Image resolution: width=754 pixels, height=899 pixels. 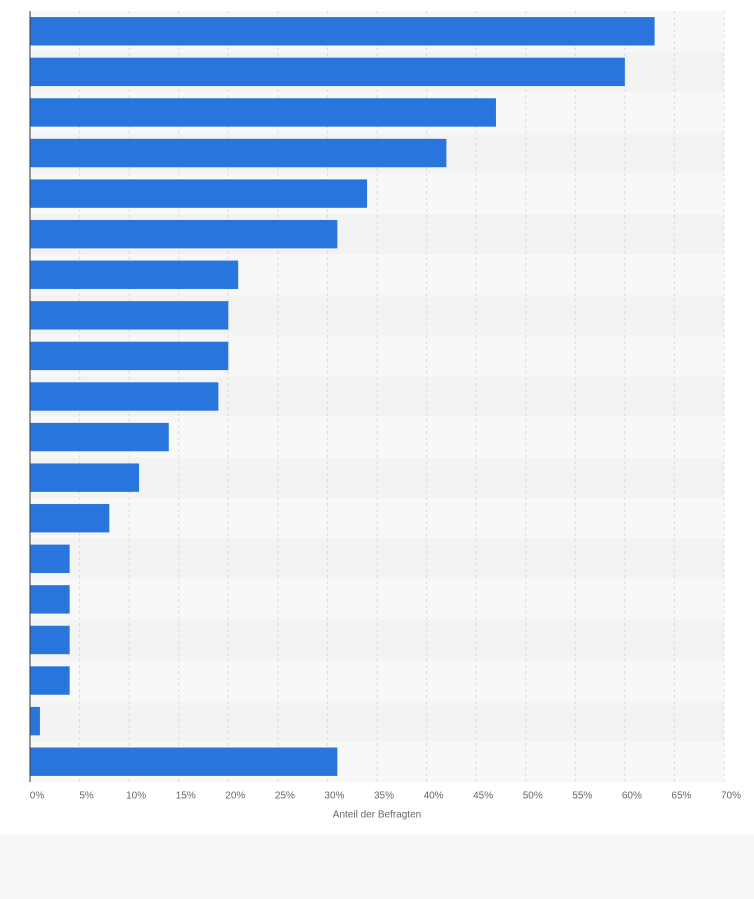 I want to click on x-tick-label: 50%, so click(x=533, y=796).